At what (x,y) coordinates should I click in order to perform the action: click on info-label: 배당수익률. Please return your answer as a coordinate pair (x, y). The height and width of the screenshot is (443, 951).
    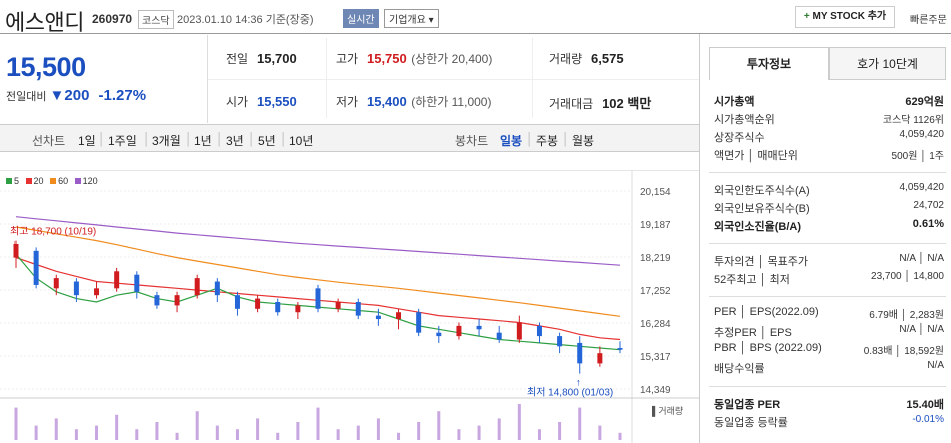
    Looking at the image, I should click on (739, 369).